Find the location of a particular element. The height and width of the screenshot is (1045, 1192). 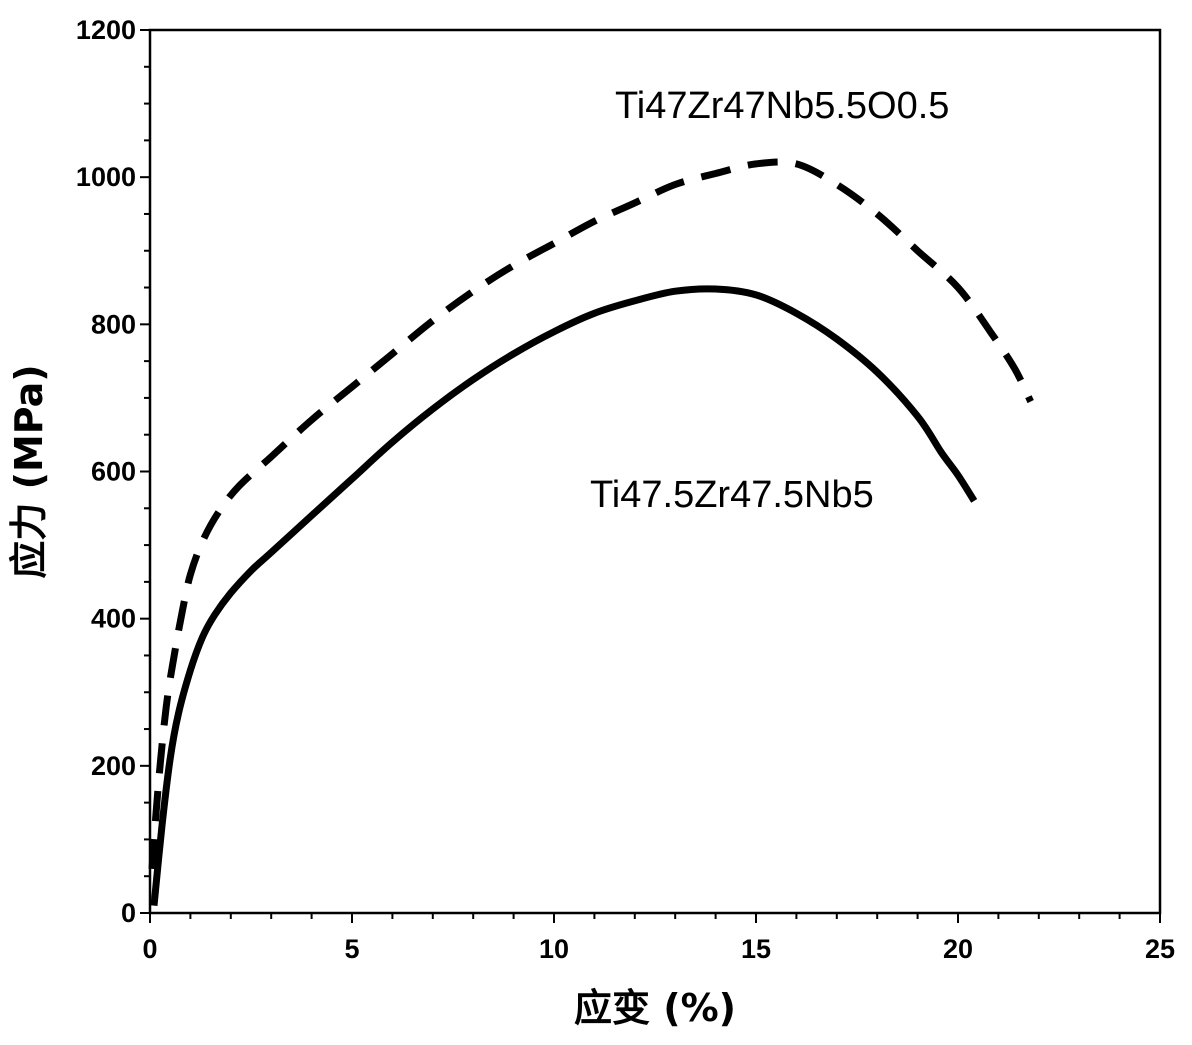

x-tick-label: 10 is located at coordinates (554, 949).